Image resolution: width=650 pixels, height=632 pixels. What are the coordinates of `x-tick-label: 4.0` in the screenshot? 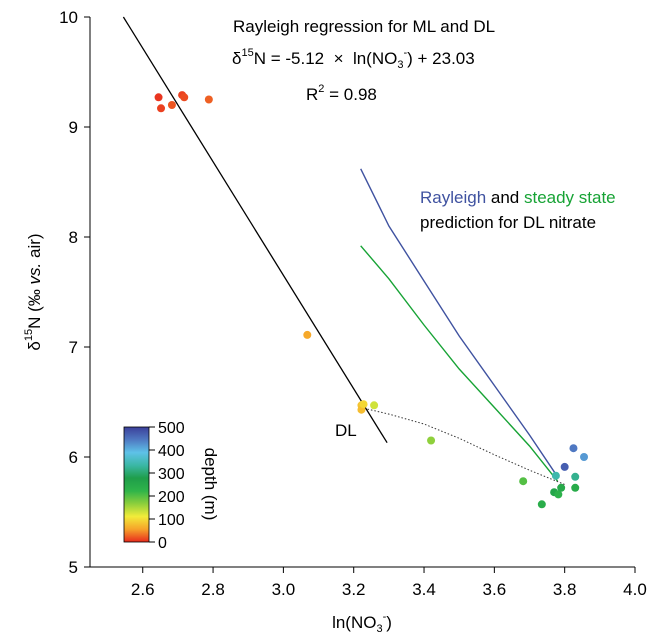 It's located at (635, 589).